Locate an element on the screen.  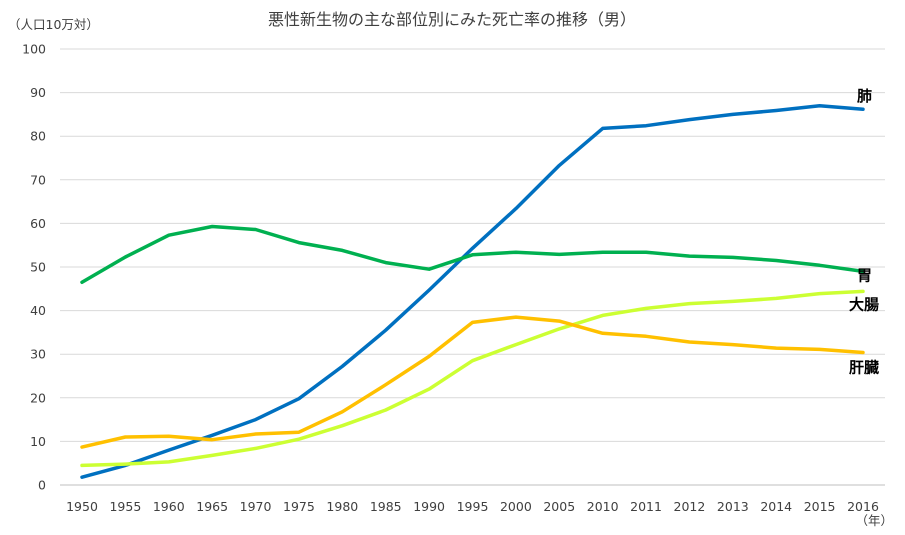
x-tick-label: 1995 is located at coordinates (473, 506).